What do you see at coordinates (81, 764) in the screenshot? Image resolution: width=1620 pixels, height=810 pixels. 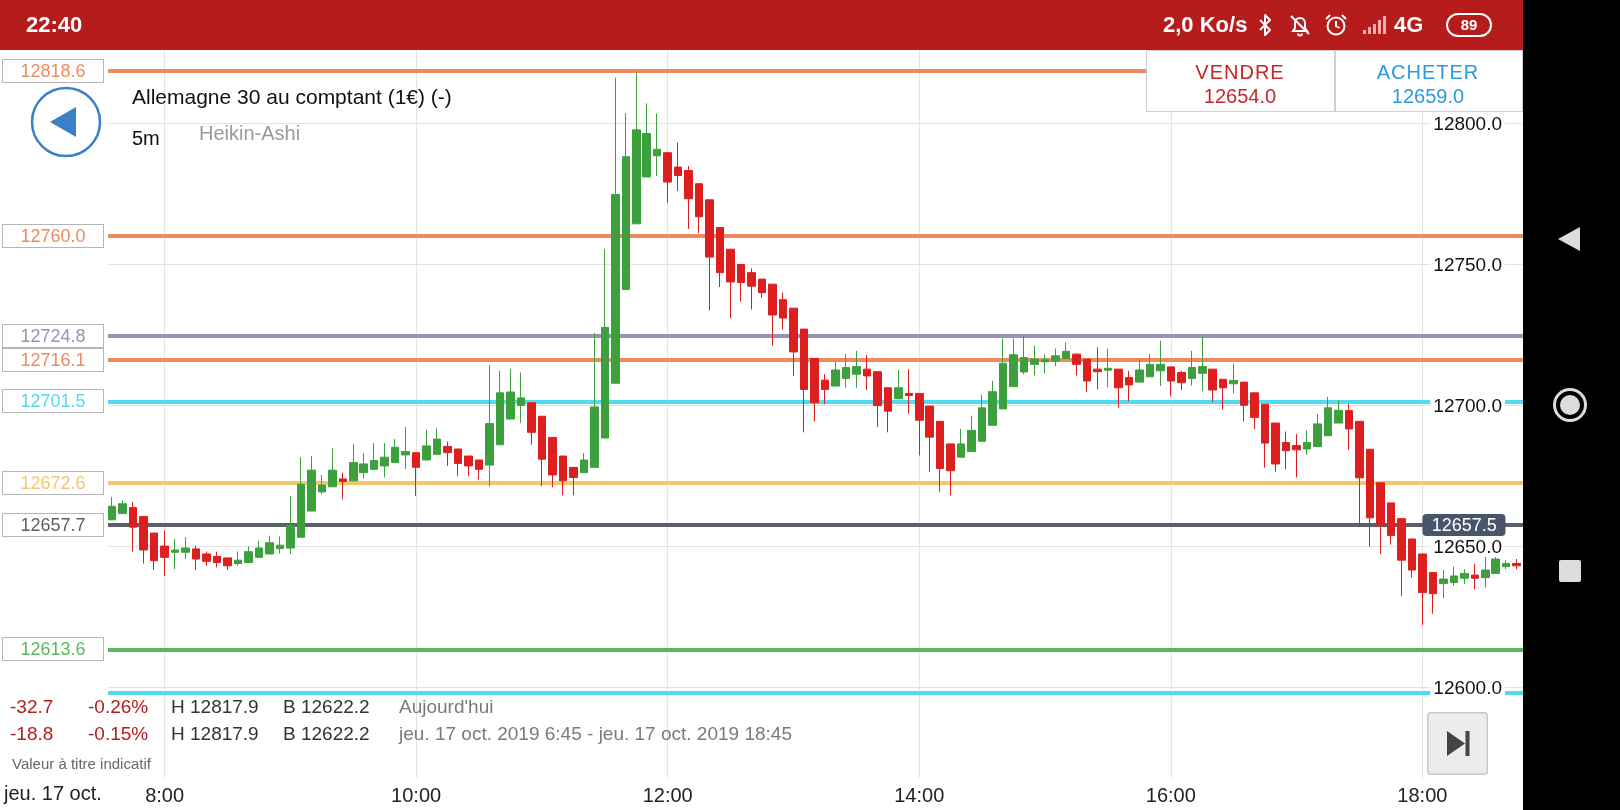 I see `annotation: Valeur à titre indicatif` at bounding box center [81, 764].